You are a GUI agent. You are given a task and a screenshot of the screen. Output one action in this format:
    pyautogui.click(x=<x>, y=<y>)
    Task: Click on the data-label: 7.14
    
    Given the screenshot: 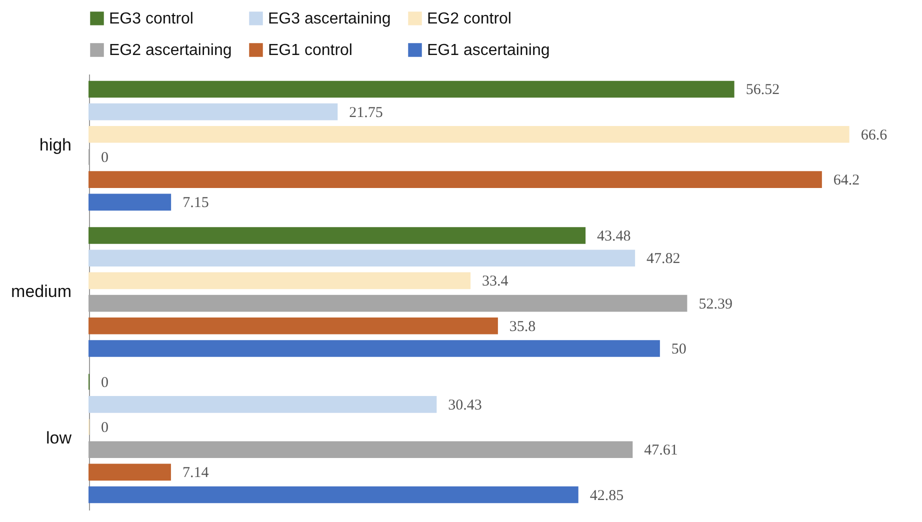 What is the action you would take?
    pyautogui.click(x=196, y=473)
    